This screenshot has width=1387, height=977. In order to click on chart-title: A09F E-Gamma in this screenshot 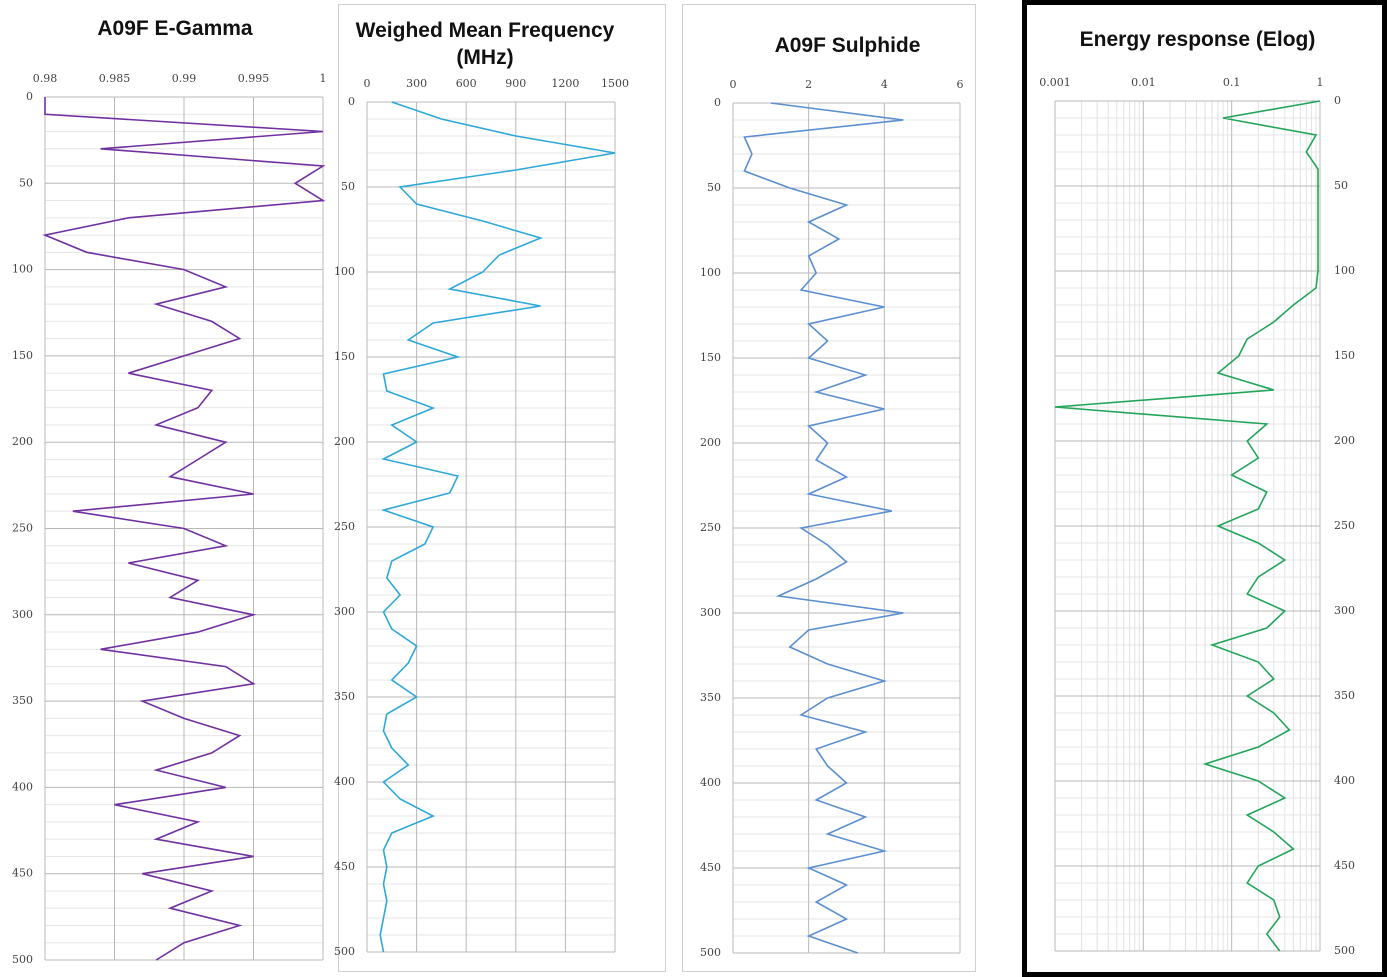, I will do `click(175, 28)`.